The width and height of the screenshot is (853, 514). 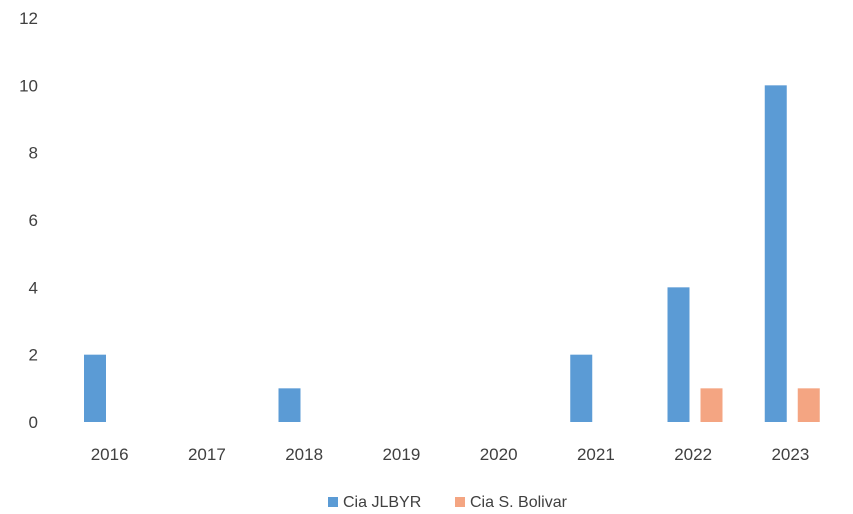 I want to click on x-tick-label: 2021, so click(x=596, y=454).